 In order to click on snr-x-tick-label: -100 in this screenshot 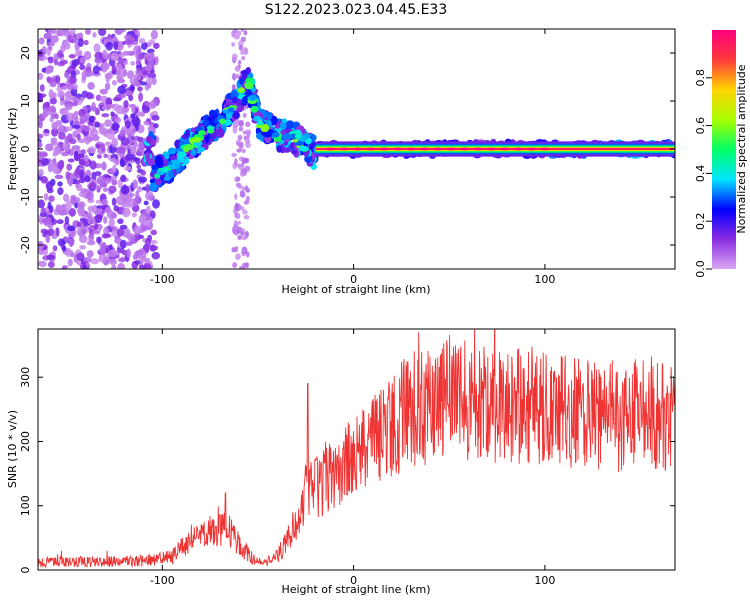, I will do `click(162, 580)`.